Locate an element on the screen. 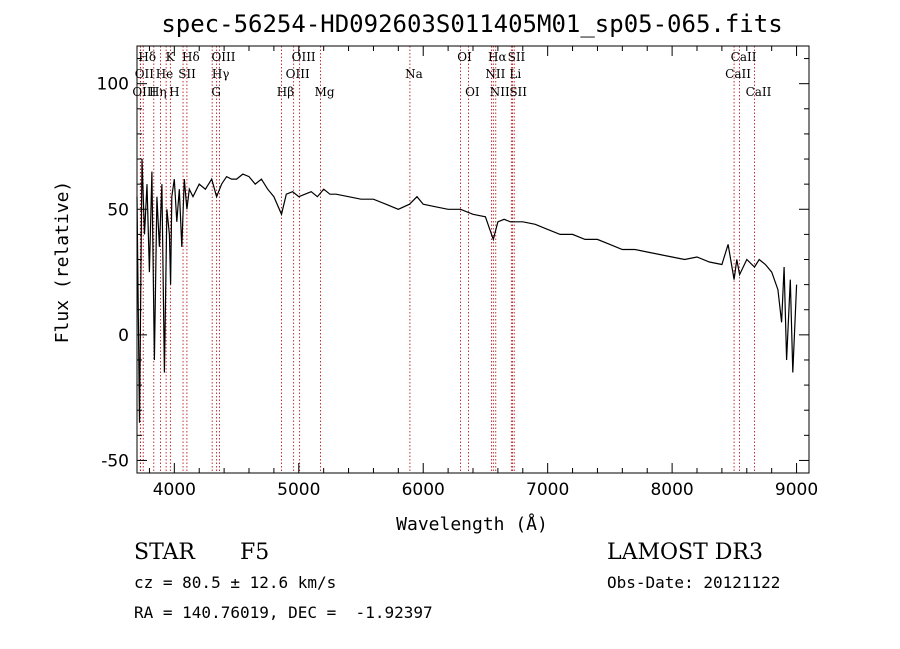 Image resolution: width=900 pixels, height=649 pixels. line-marker-label-3: OIII is located at coordinates (223, 57).